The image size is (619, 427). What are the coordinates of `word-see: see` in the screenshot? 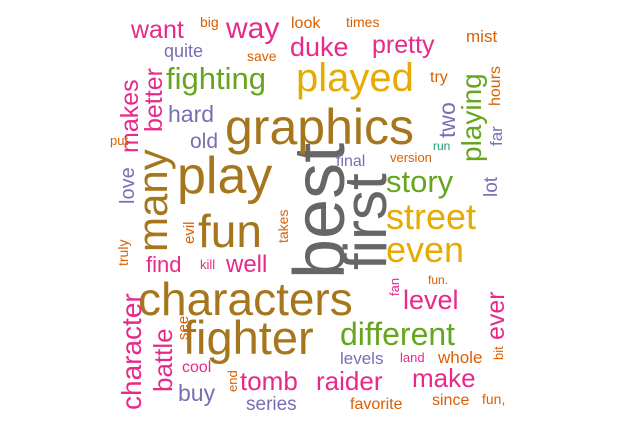 It's located at (183, 327).